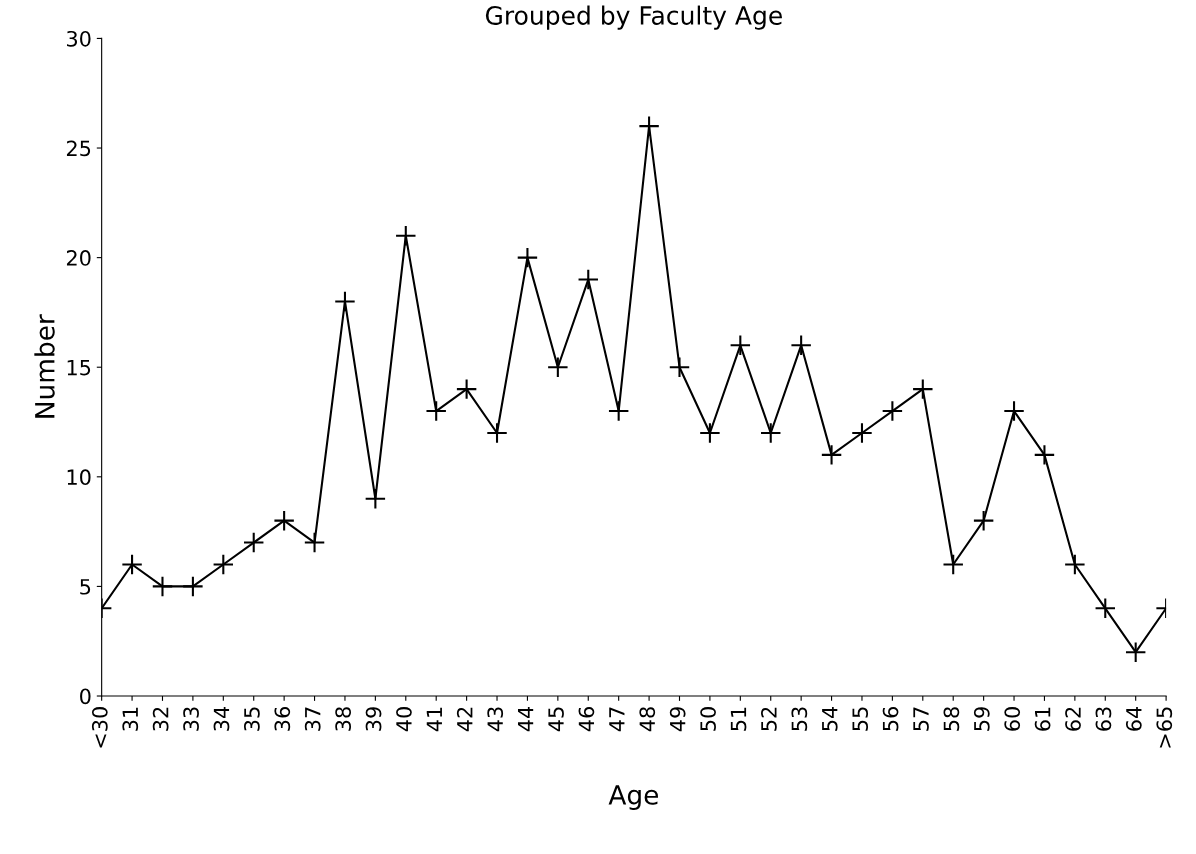 This screenshot has width=1196, height=854. I want to click on y-tick-label: 5, so click(85, 587).